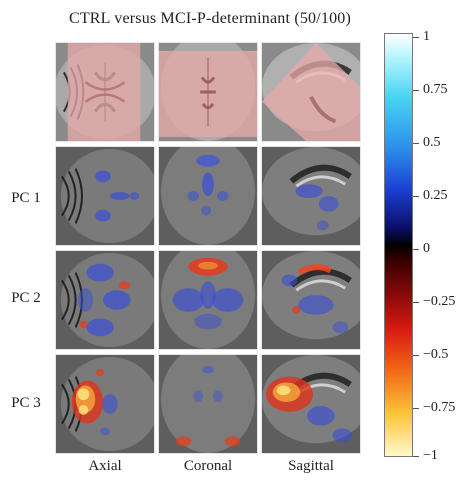  What do you see at coordinates (210, 18) in the screenshot?
I see `figure-title: CTRL versus MCI-P-determinant (50/100)` at bounding box center [210, 18].